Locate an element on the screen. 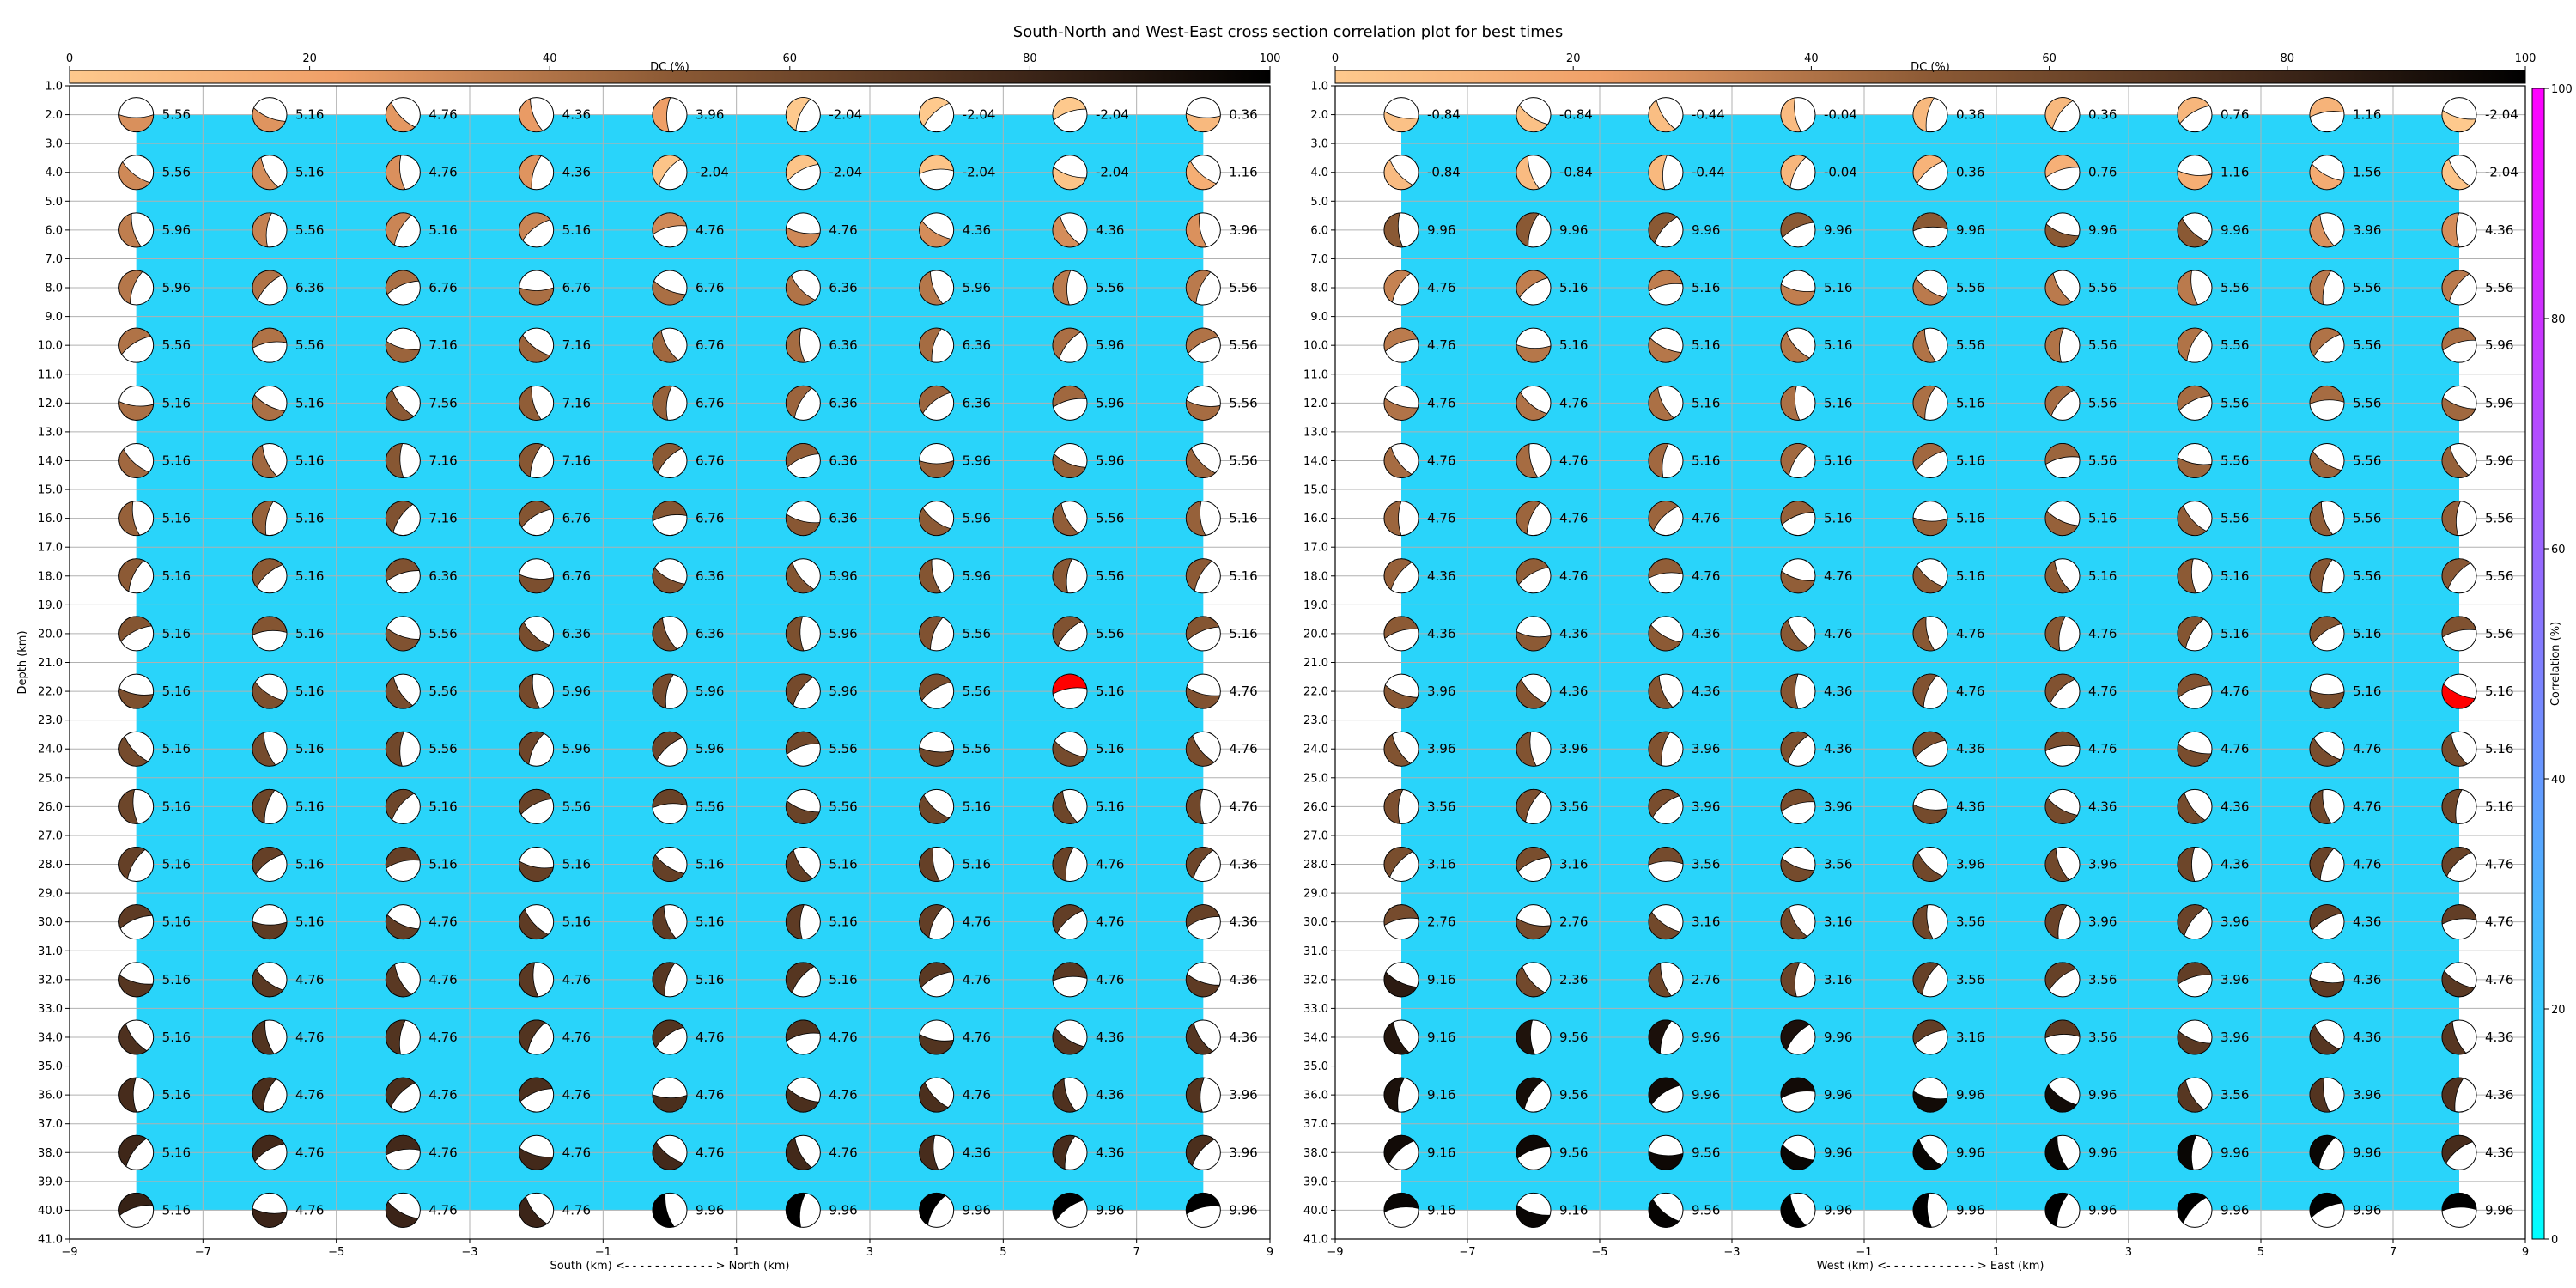 The image size is (2576, 1288). y-tick-label: 29.0 is located at coordinates (1316, 895).